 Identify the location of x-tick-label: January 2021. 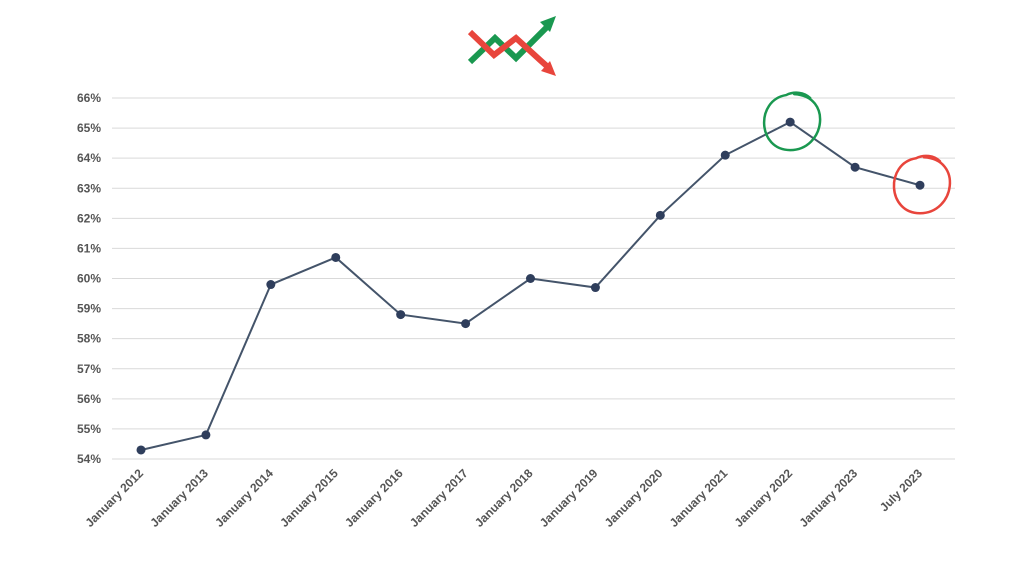
(699, 498).